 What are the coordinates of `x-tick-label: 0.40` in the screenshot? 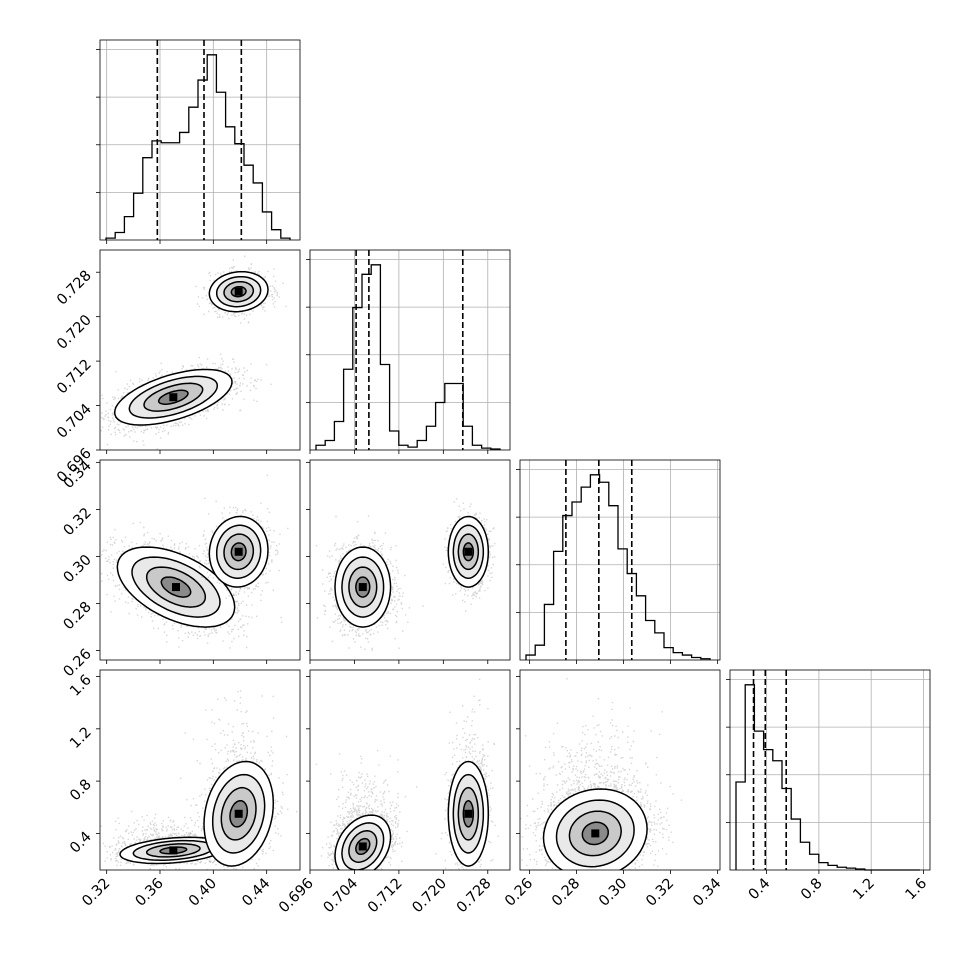 It's located at (203, 893).